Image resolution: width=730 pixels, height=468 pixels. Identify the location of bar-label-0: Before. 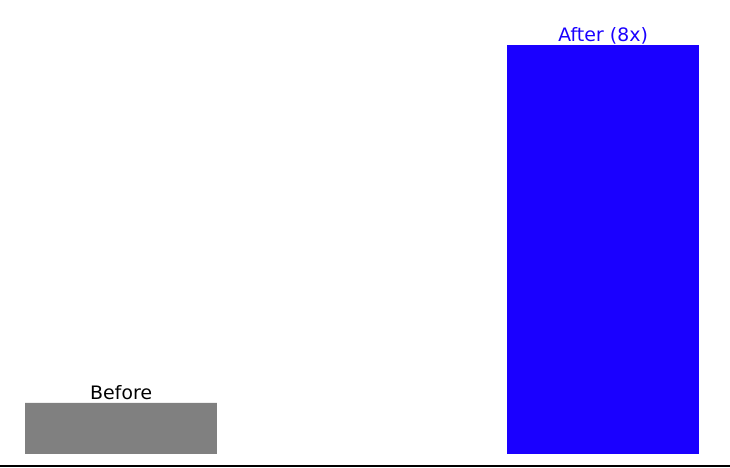
(121, 393).